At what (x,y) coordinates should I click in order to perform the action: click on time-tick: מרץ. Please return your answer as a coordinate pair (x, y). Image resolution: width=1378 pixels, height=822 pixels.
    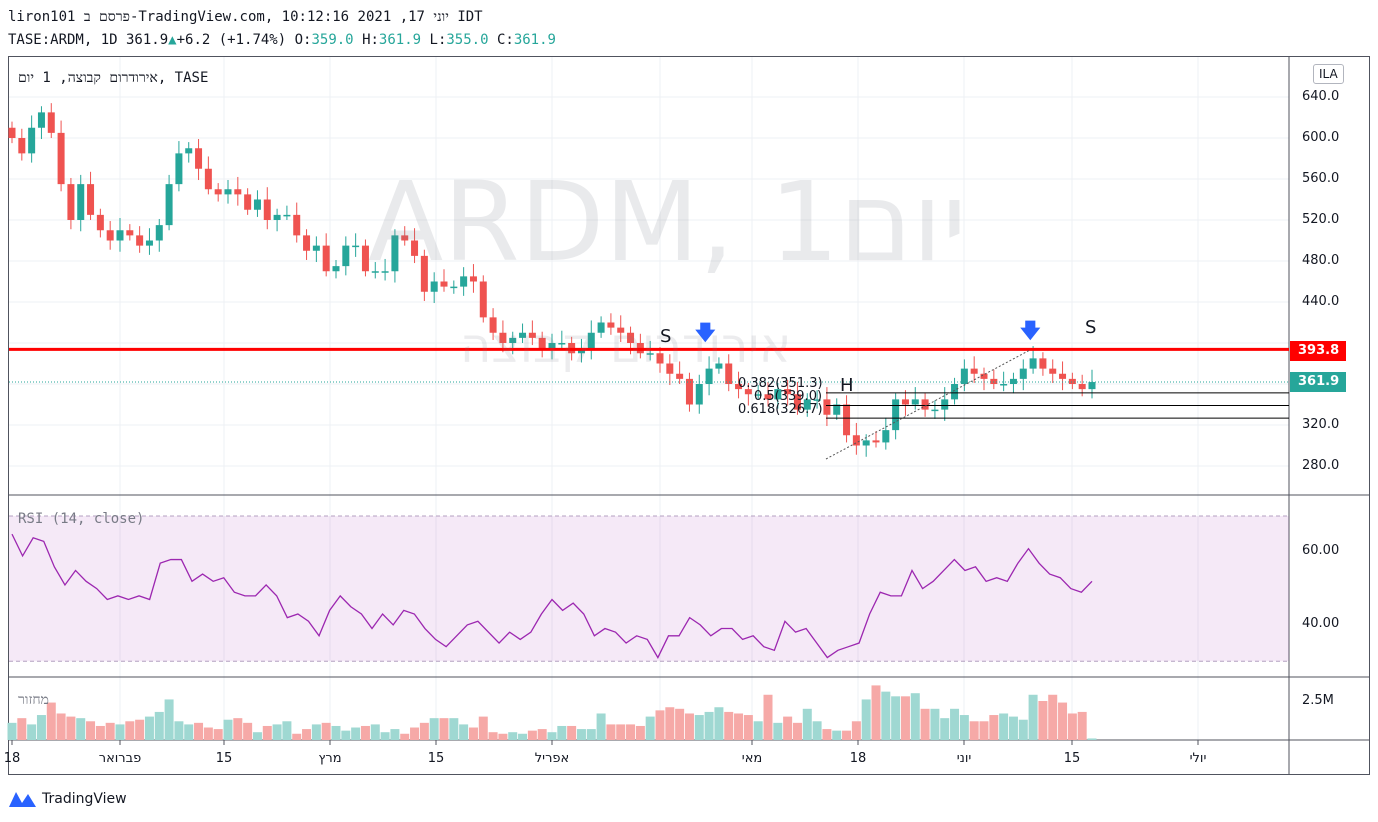
    Looking at the image, I should click on (330, 758).